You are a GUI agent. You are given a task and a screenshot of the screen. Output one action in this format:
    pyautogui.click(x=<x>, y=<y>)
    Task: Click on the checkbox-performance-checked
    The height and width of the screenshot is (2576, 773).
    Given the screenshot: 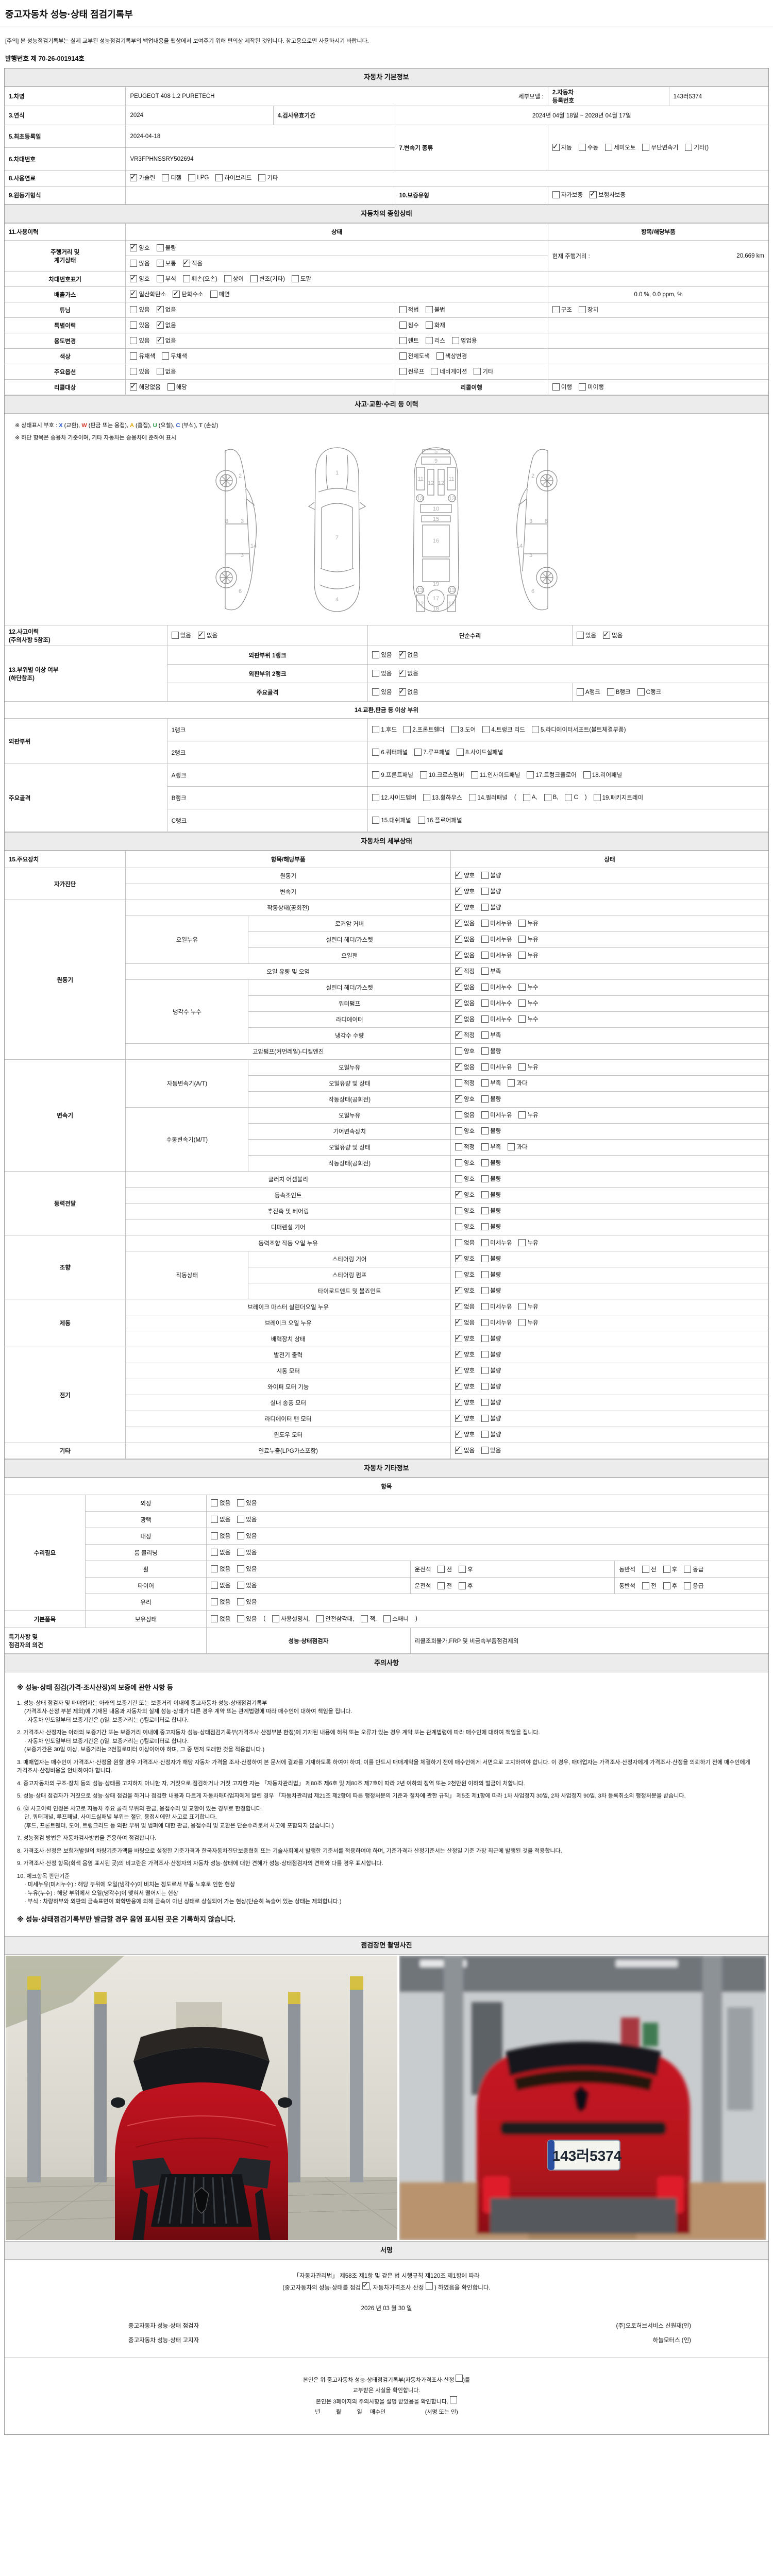 What is the action you would take?
    pyautogui.click(x=366, y=2285)
    